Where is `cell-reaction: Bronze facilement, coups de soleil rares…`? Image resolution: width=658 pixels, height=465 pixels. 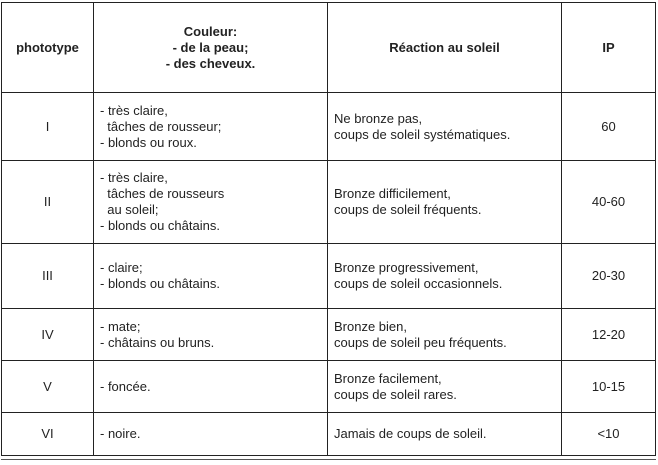 cell-reaction: Bronze facilement, coups de soleil rares… is located at coordinates (444, 386).